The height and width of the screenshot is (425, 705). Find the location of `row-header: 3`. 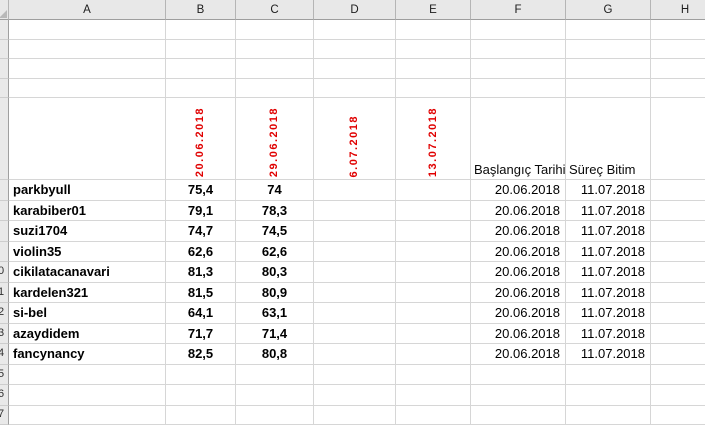

row-header: 3 is located at coordinates (4, 333).